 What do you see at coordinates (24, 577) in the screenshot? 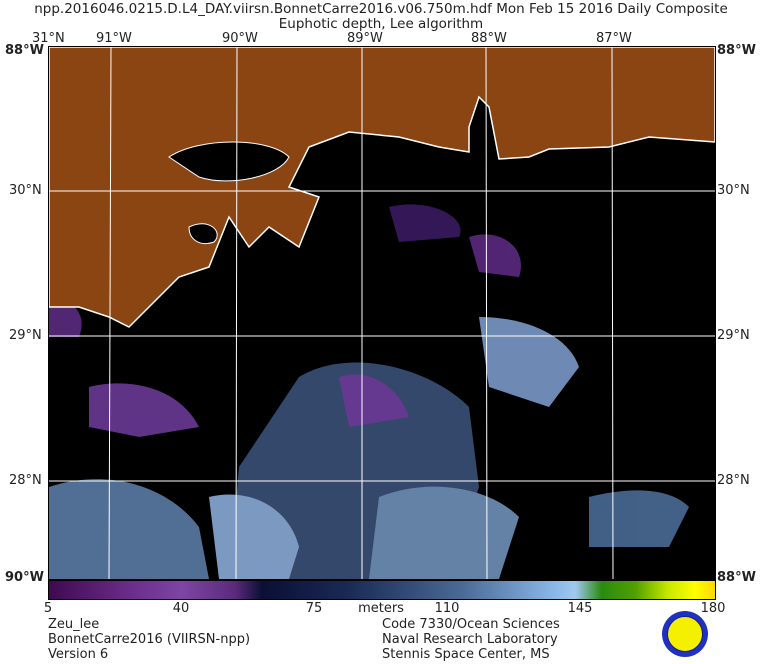
I see `corner-lon-label-bottom: 90°W` at bounding box center [24, 577].